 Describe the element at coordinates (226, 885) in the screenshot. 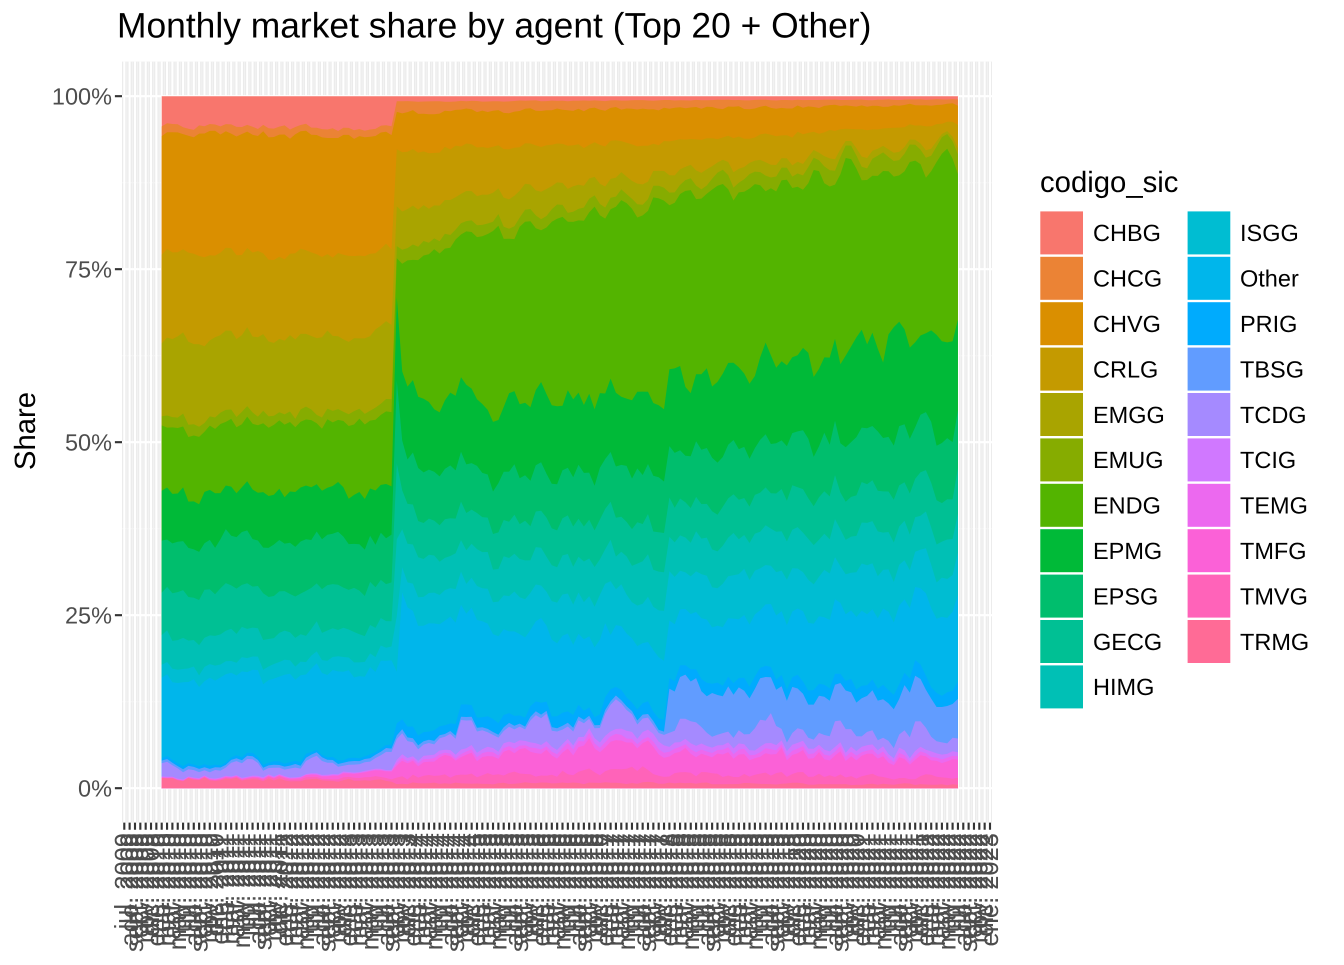

I see `svg-text: feb. 2011` at that location.